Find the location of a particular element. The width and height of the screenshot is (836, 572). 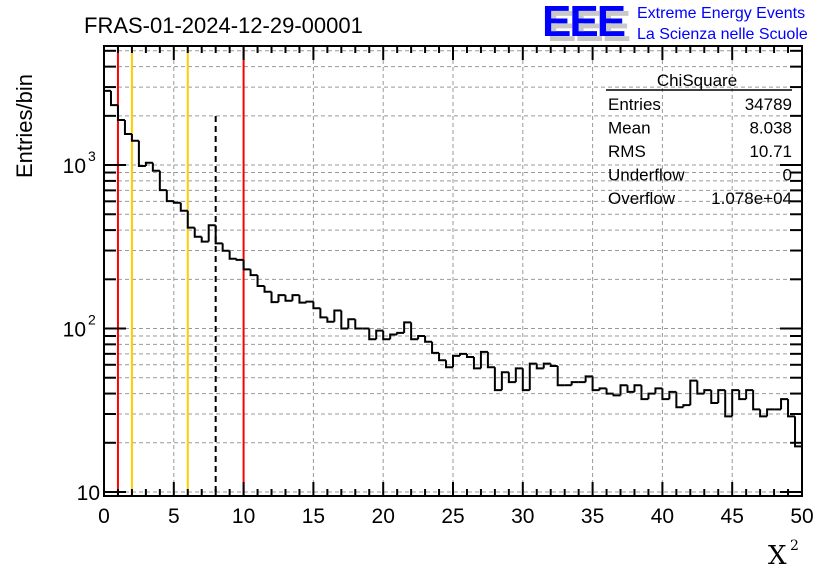

stats-value-mean: 8.038 is located at coordinates (770, 128).